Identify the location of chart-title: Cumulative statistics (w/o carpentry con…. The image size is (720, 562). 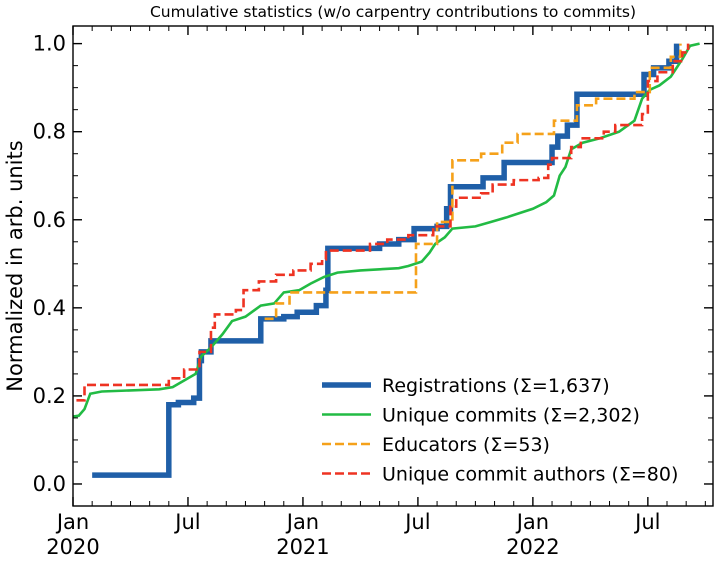
(393, 12).